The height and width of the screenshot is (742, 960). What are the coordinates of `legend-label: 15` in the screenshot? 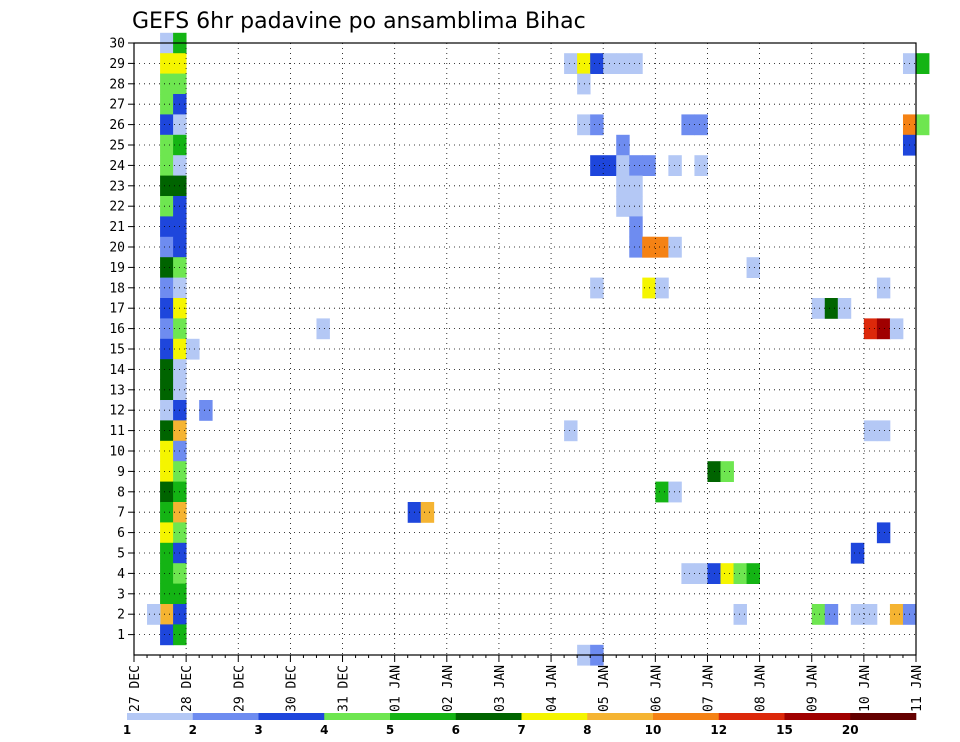 It's located at (784, 730).